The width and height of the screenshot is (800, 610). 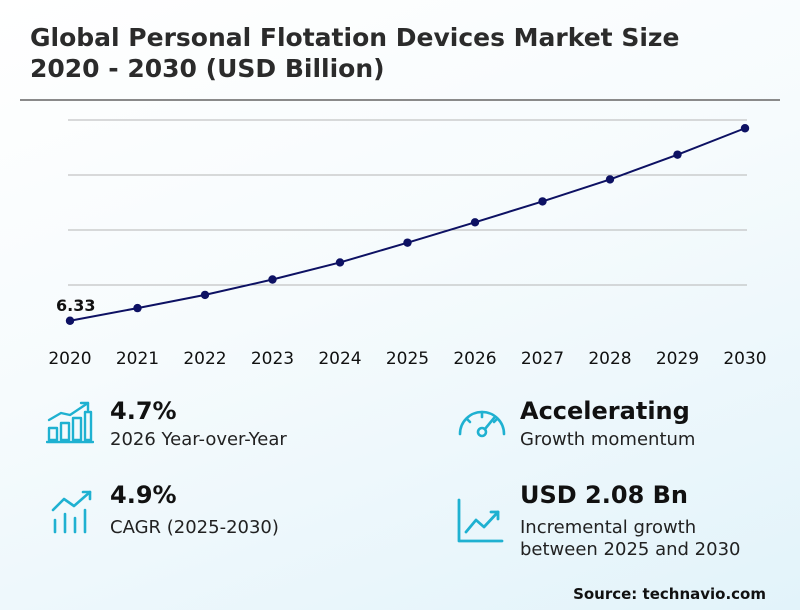 I want to click on x-tick-label: 2027, so click(x=542, y=359).